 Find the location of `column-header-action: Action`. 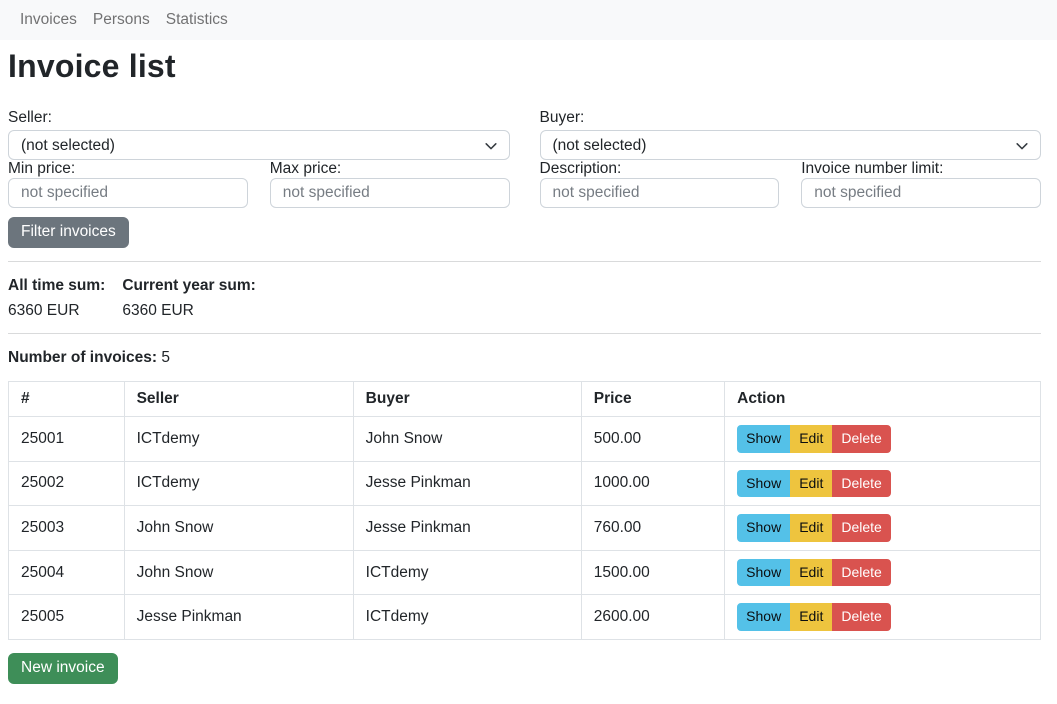

column-header-action: Action is located at coordinates (882, 398).